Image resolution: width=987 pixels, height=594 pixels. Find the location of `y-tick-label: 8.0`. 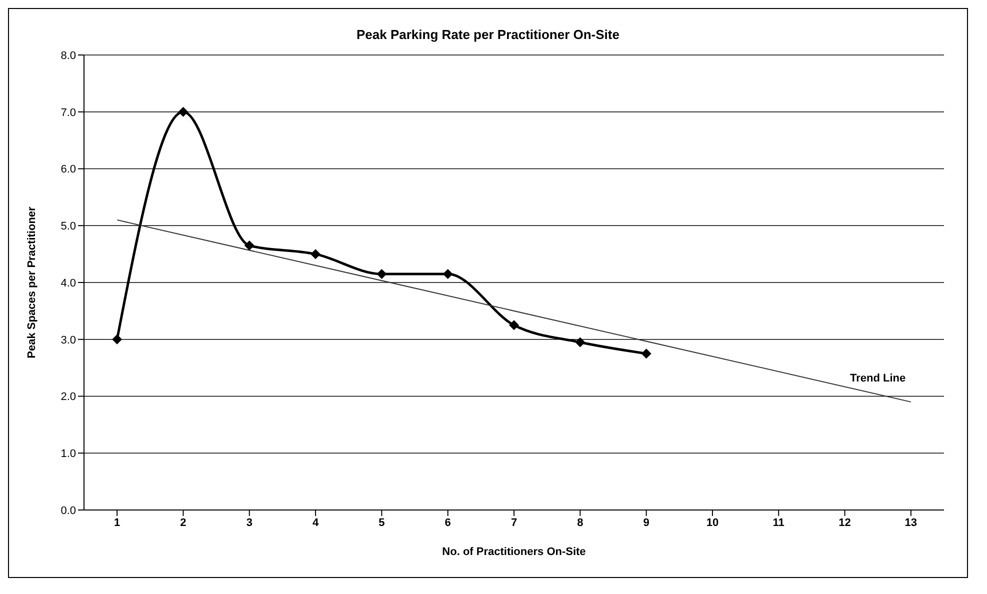

y-tick-label: 8.0 is located at coordinates (68, 56).